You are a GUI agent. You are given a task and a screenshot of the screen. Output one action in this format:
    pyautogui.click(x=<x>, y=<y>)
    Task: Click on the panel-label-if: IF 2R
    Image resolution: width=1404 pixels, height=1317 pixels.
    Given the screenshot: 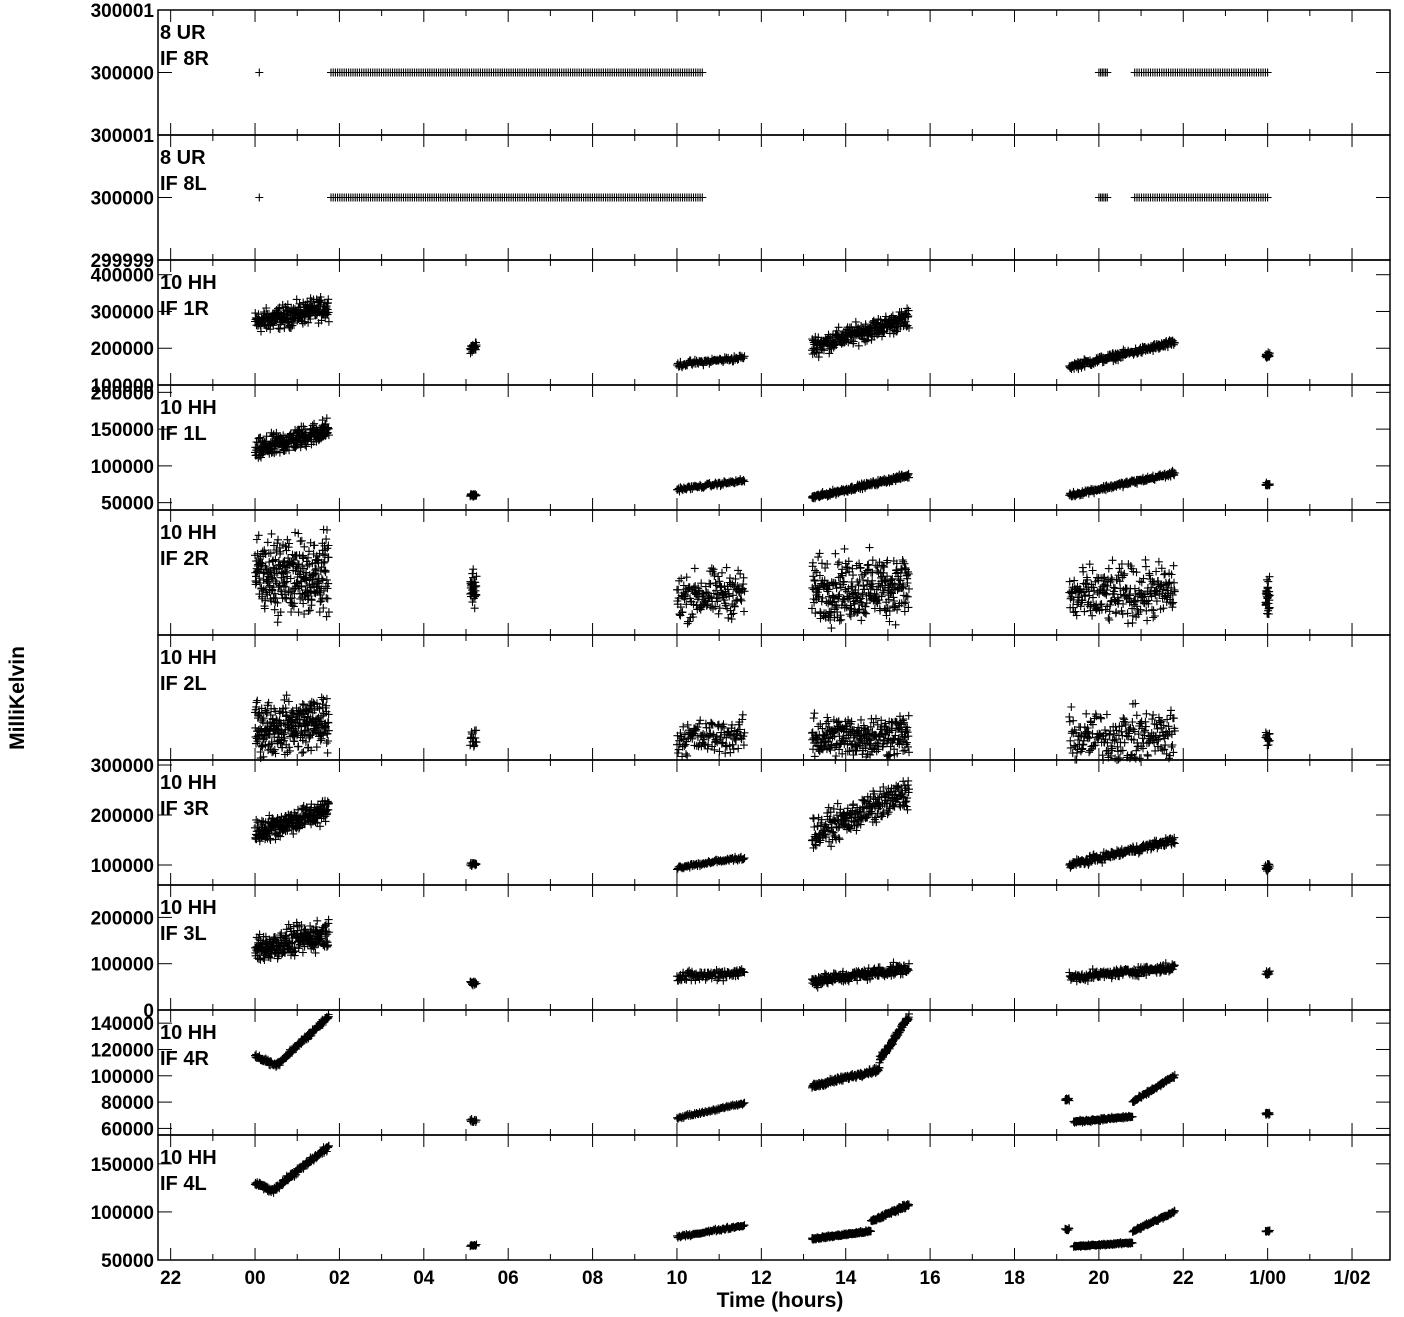 What is the action you would take?
    pyautogui.click(x=184, y=559)
    